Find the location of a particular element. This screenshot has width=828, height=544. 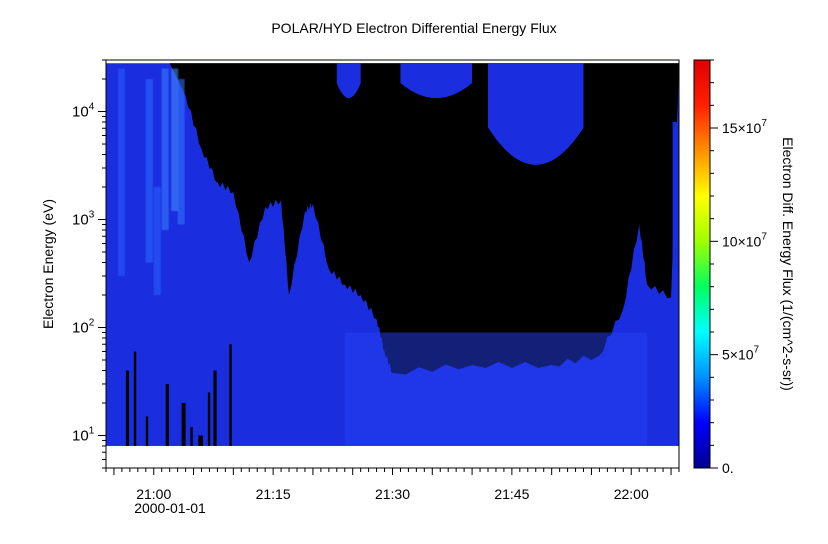

colorbar: 0. 5×10⁷ 10×107 15×107 is located at coordinates (730, 267).